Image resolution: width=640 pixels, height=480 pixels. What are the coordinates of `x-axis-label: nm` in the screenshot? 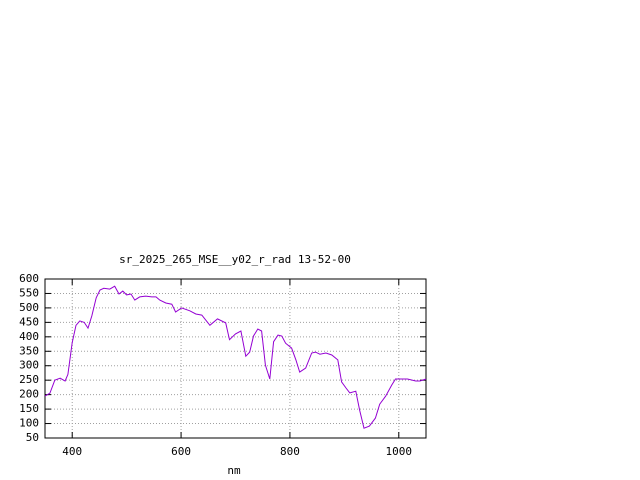 It's located at (234, 470).